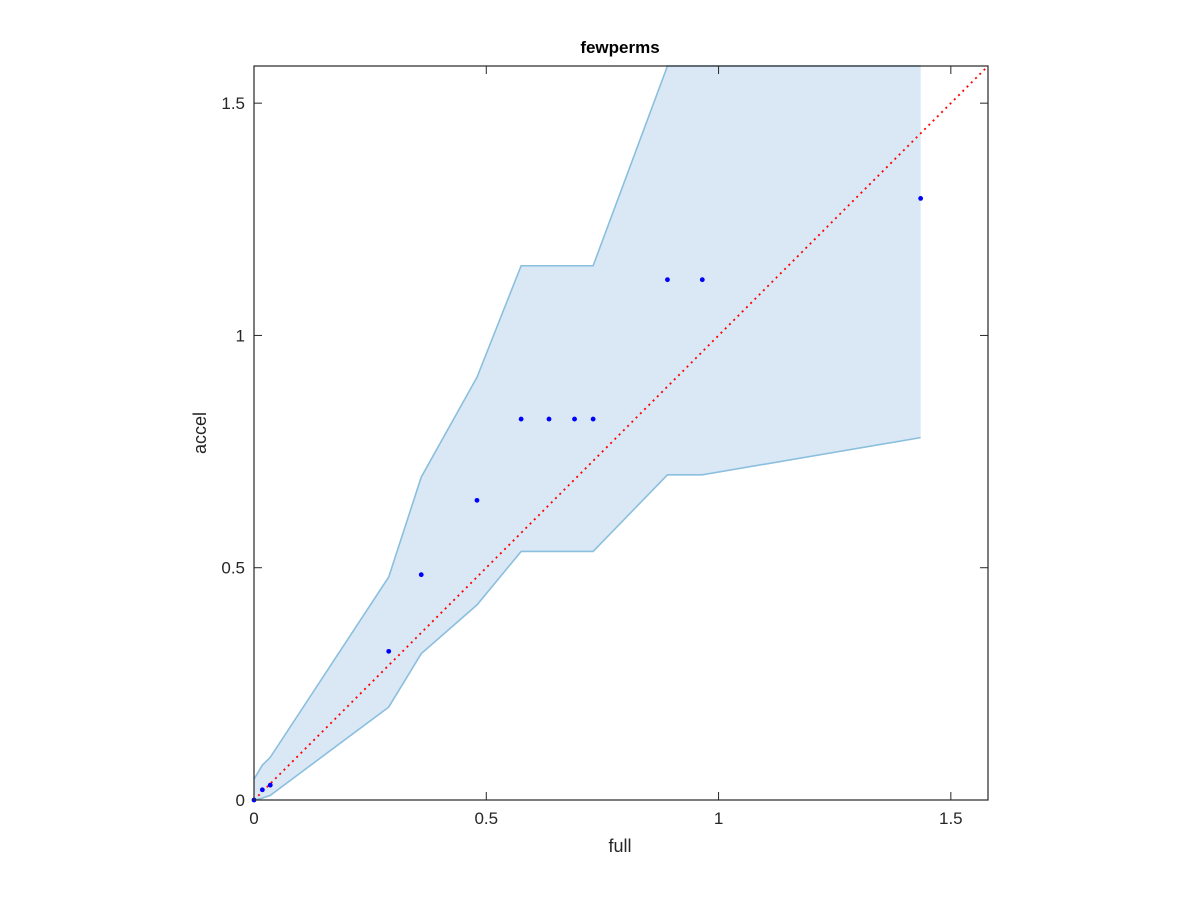 This screenshot has height=900, width=1200. I want to click on y-tick-label-2: 1, so click(240, 335).